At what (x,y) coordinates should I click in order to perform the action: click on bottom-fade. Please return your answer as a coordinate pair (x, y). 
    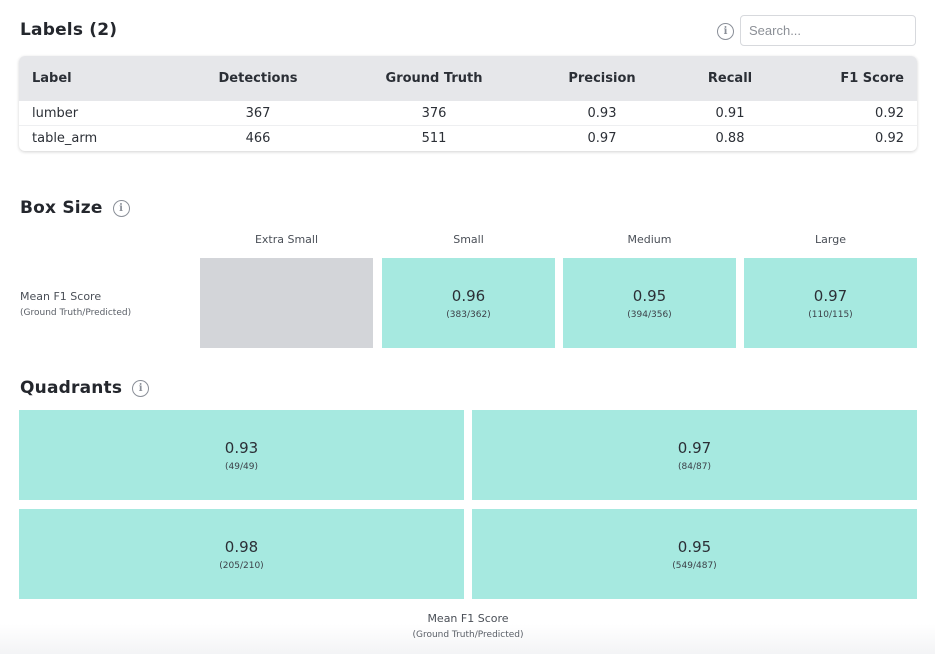
    Looking at the image, I should click on (467, 639).